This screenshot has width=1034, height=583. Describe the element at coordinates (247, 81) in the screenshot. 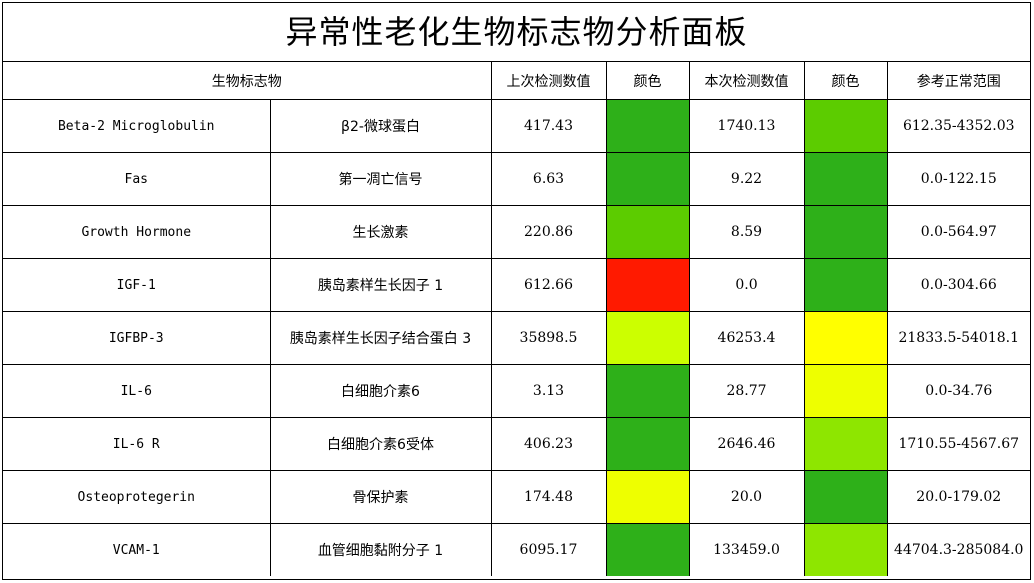

I see `header-biomarker: 生物标志物` at that location.